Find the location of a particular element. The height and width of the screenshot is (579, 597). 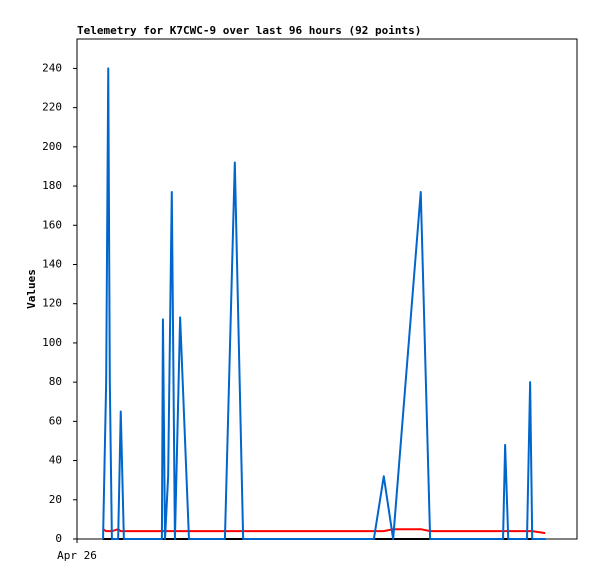

y-tick-label: 60 is located at coordinates (55, 420).